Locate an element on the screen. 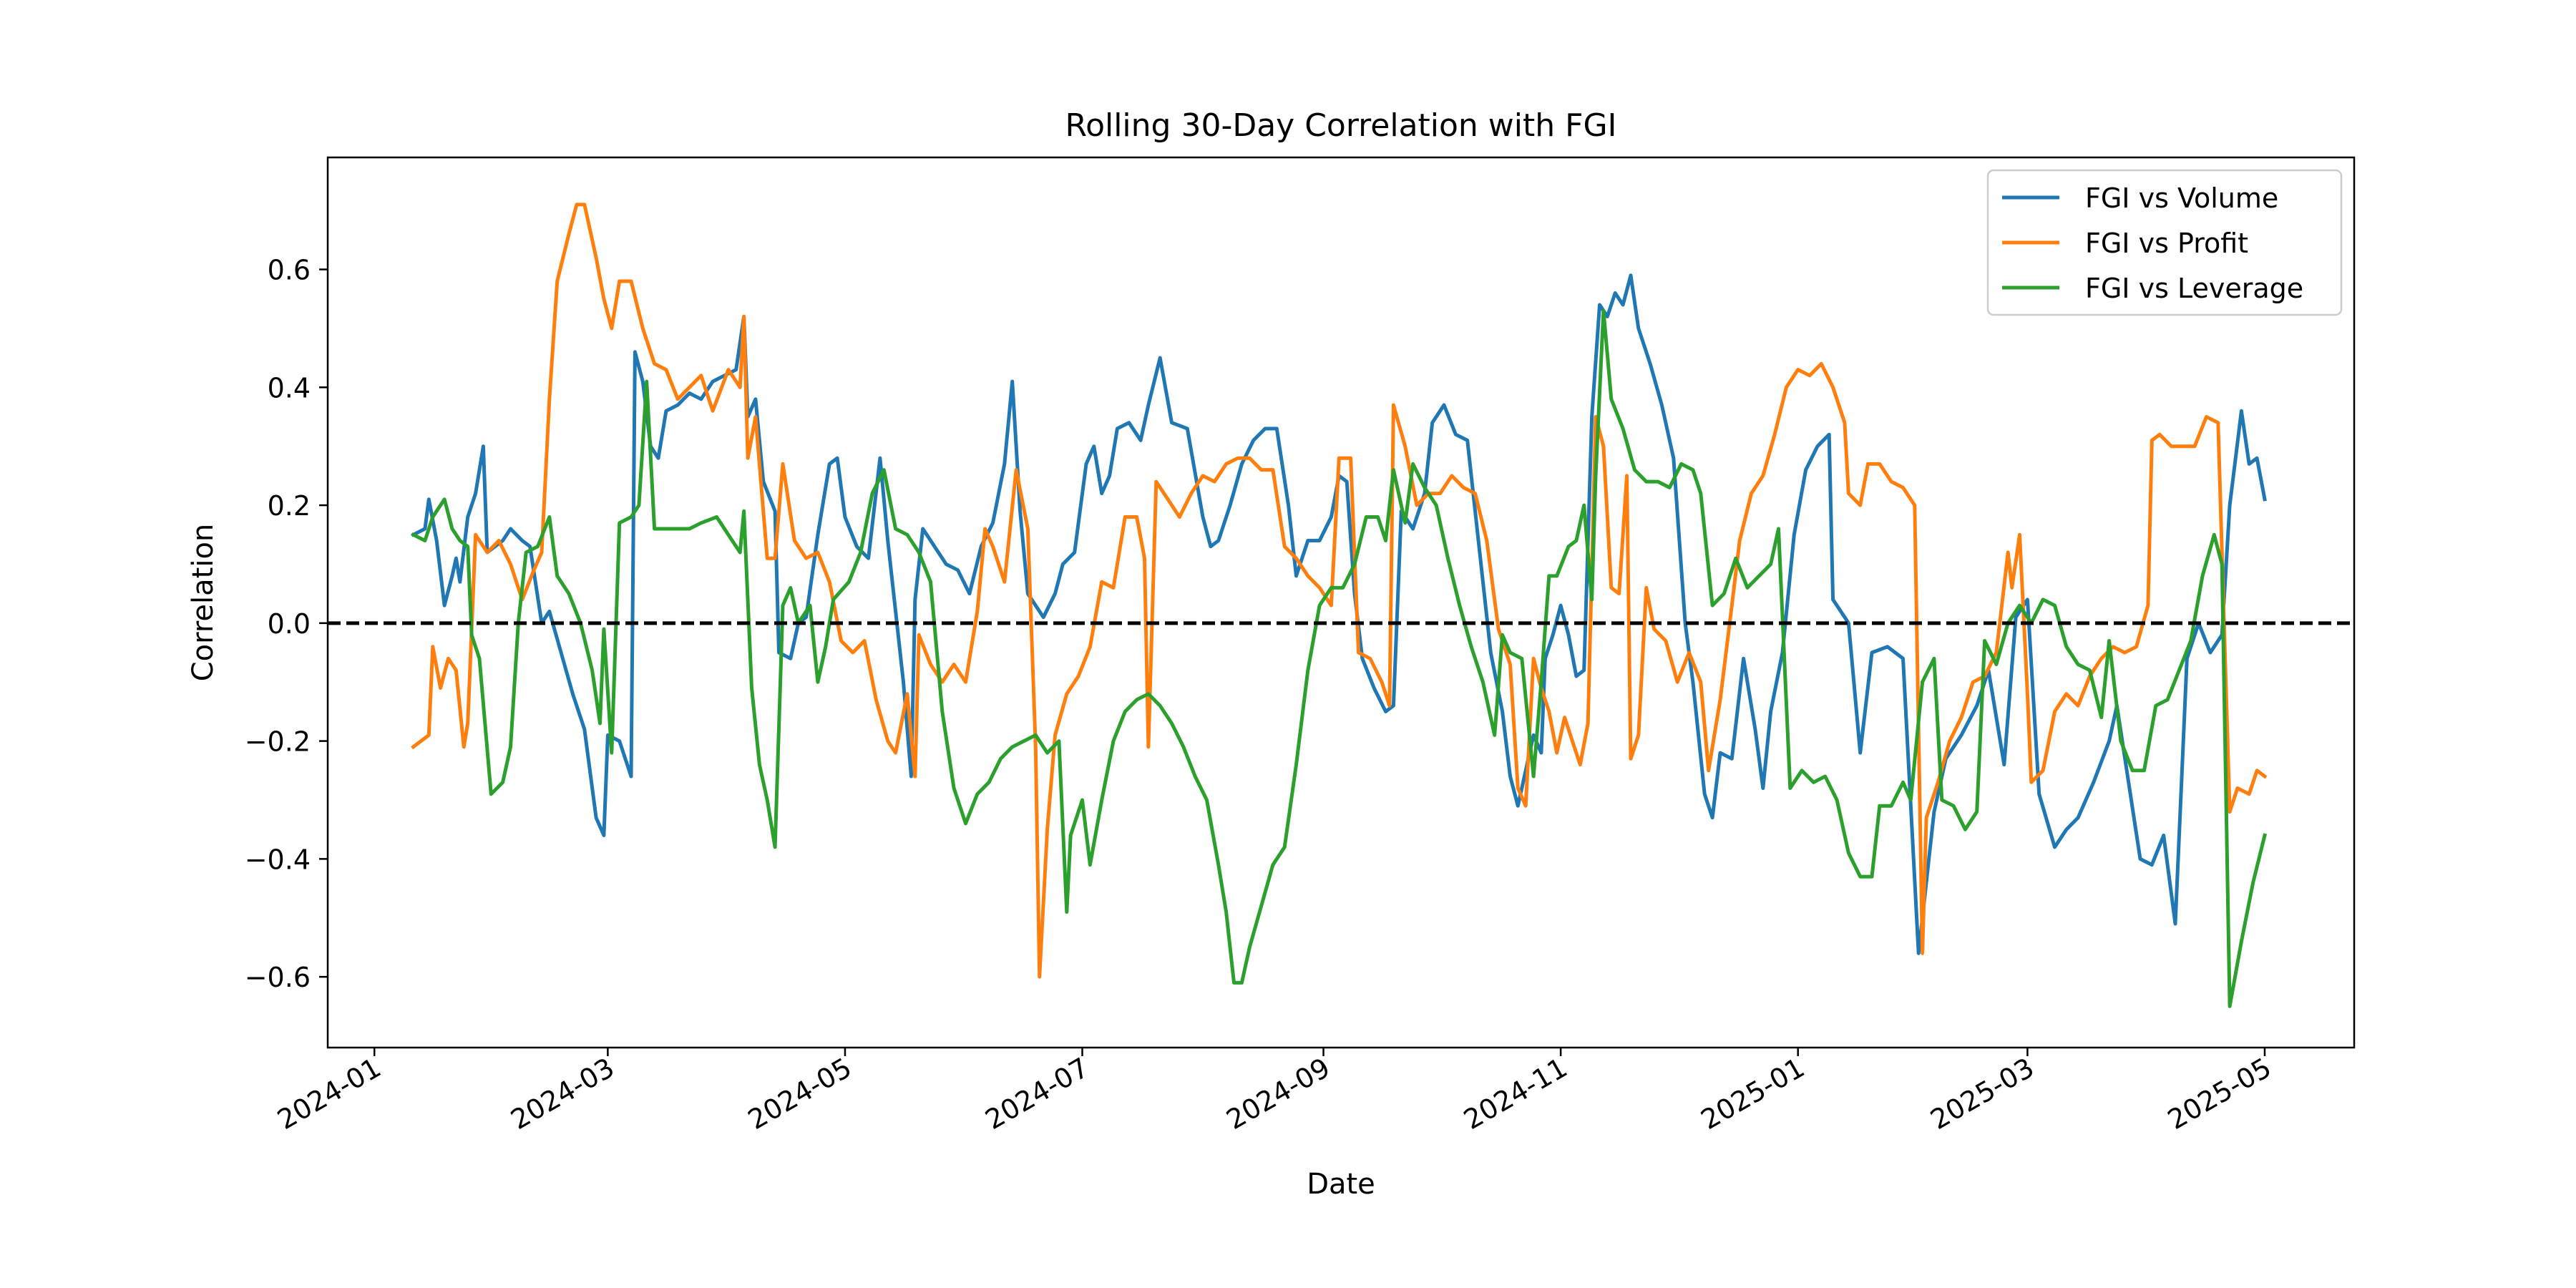  y-tick-label: 0.4 is located at coordinates (289, 388).